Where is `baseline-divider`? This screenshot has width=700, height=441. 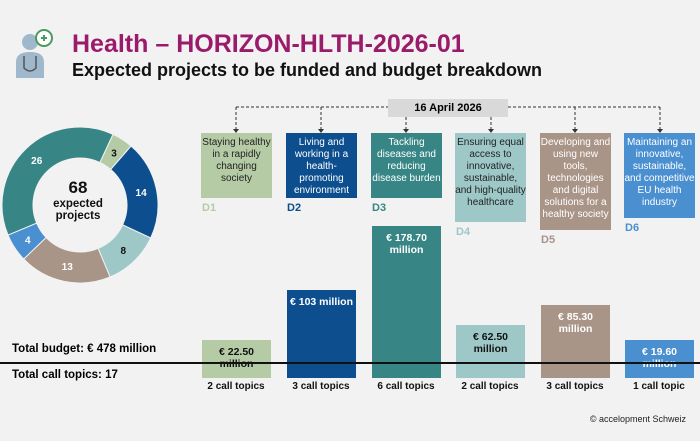 baseline-divider is located at coordinates (350, 363).